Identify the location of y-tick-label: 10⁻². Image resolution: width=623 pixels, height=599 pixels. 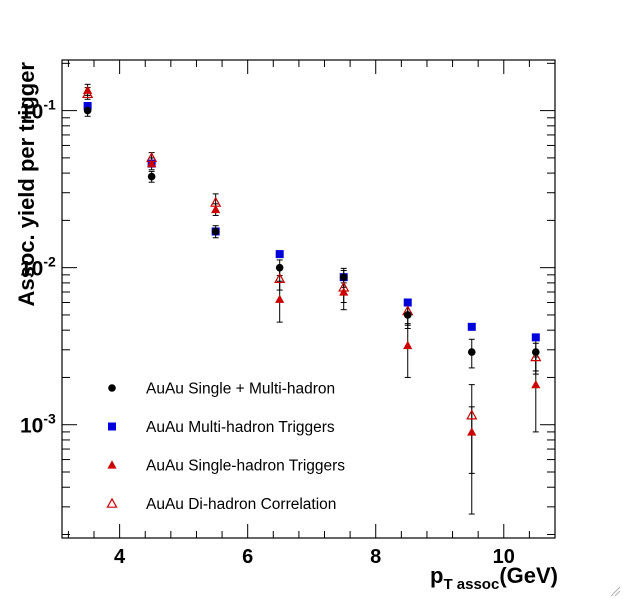
(38, 267).